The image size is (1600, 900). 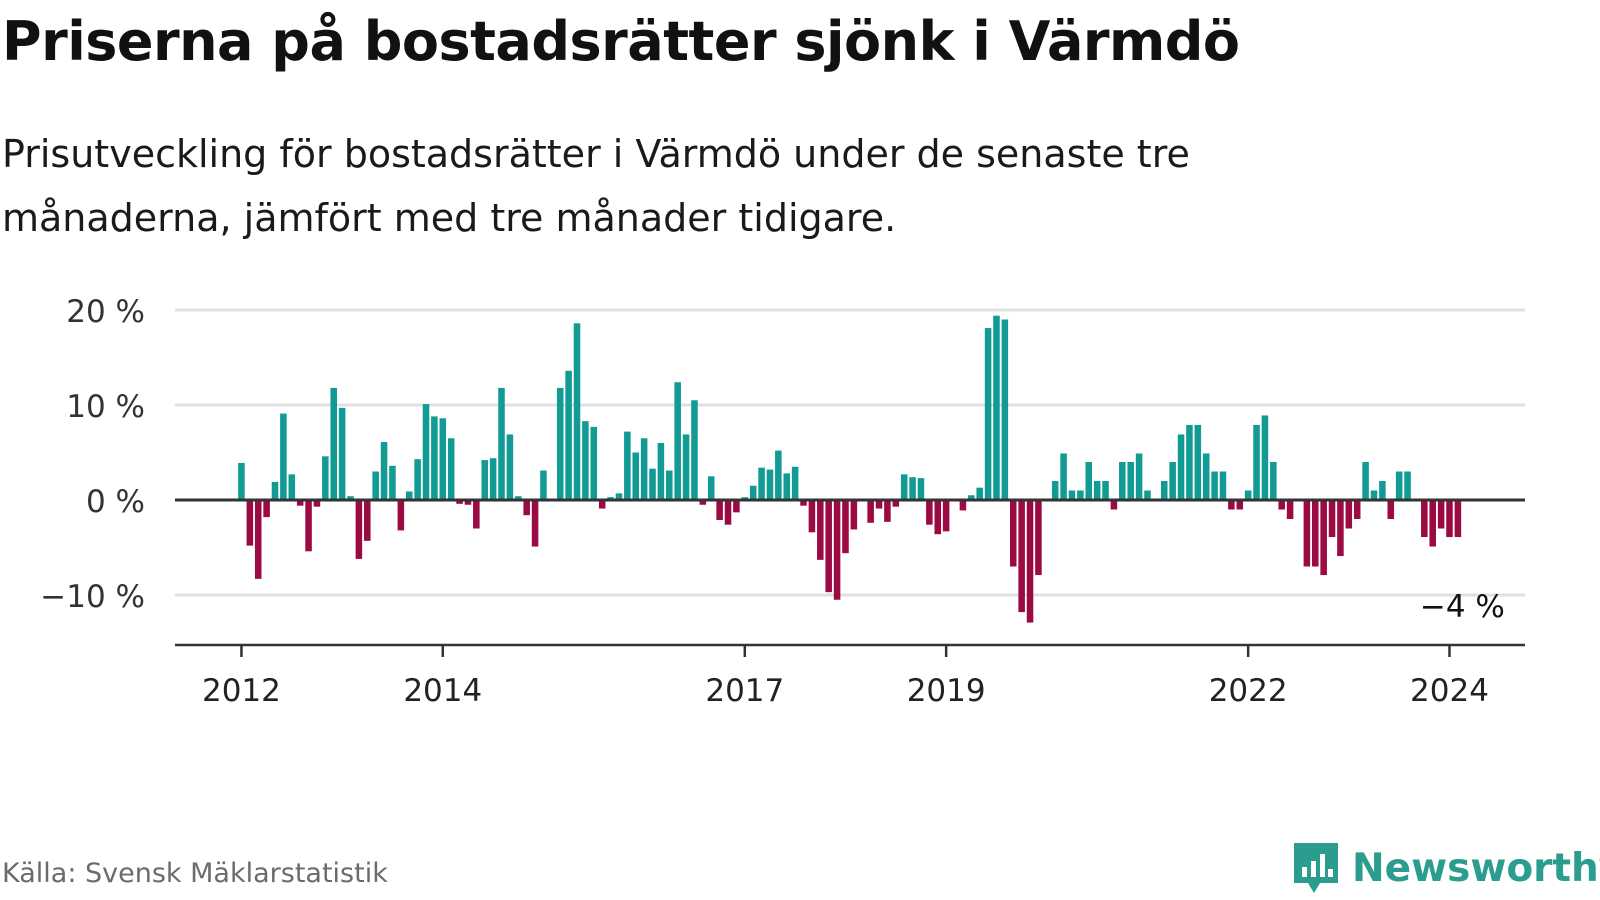 I want to click on y-tick-label: 20 %, so click(x=105, y=312).